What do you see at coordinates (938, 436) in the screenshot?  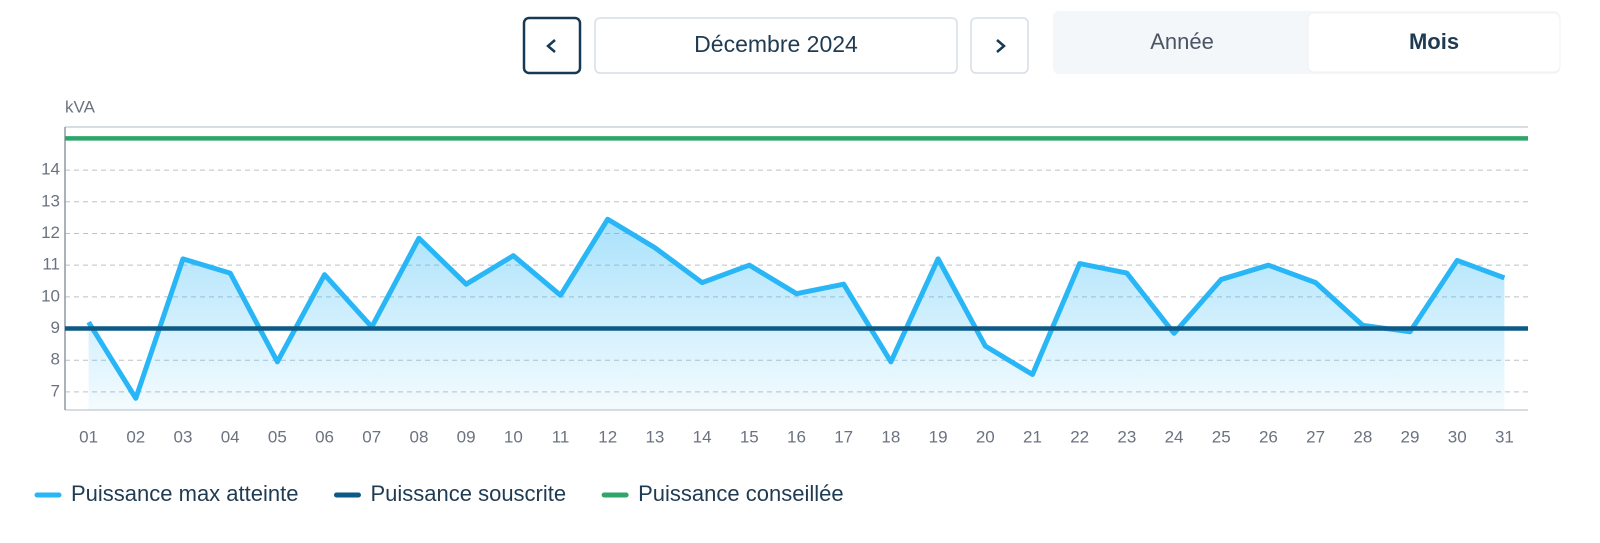 I see `x-tick-label: 19` at bounding box center [938, 436].